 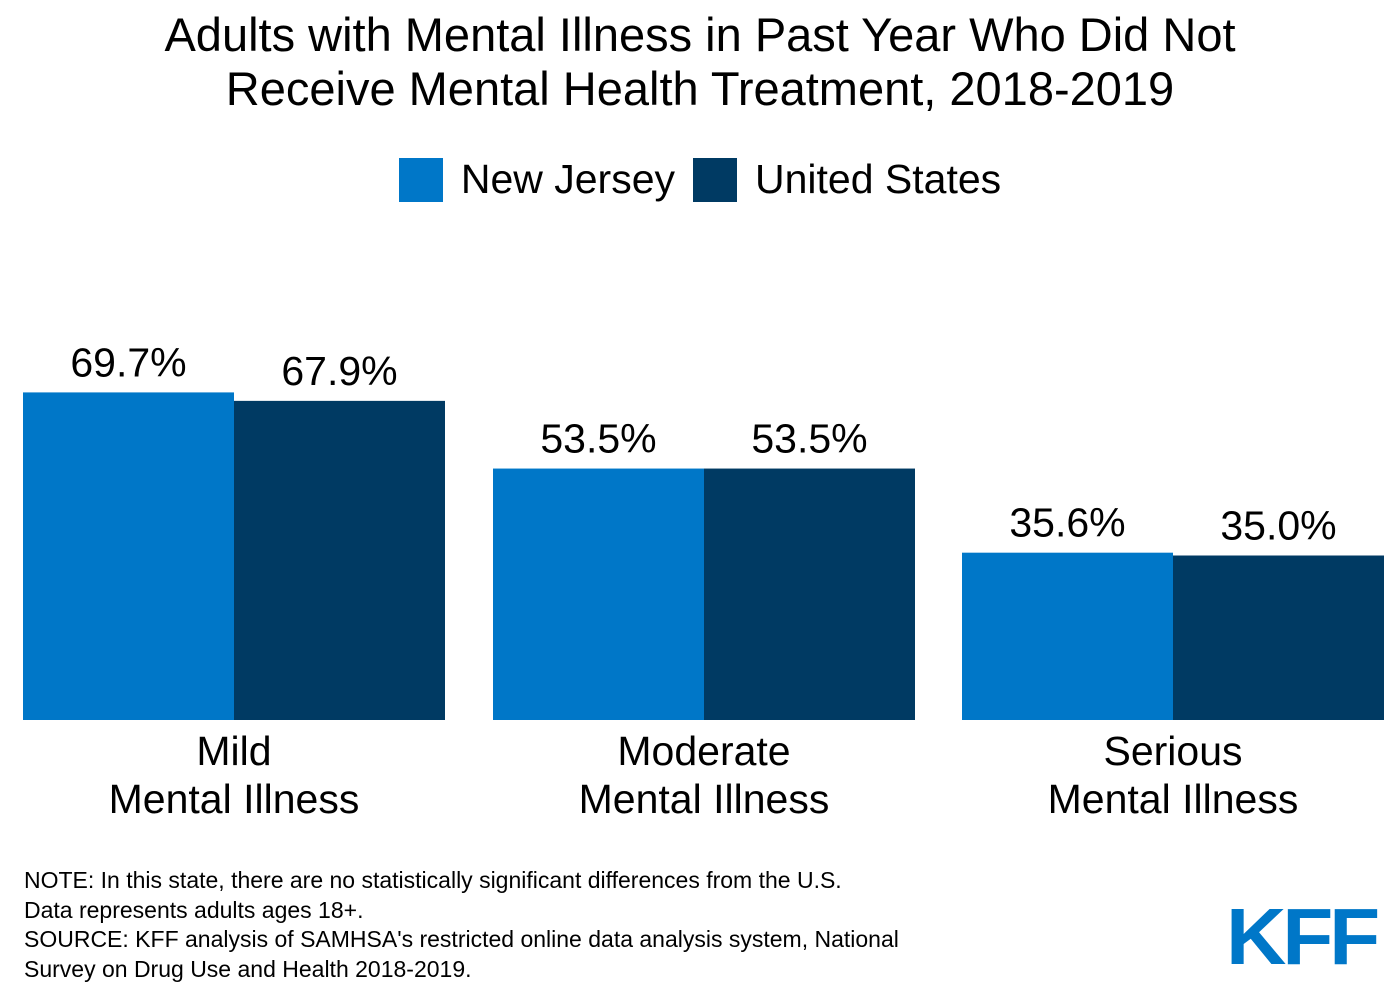 I want to click on legend-item-new-jersey: New Jersey, so click(x=537, y=179).